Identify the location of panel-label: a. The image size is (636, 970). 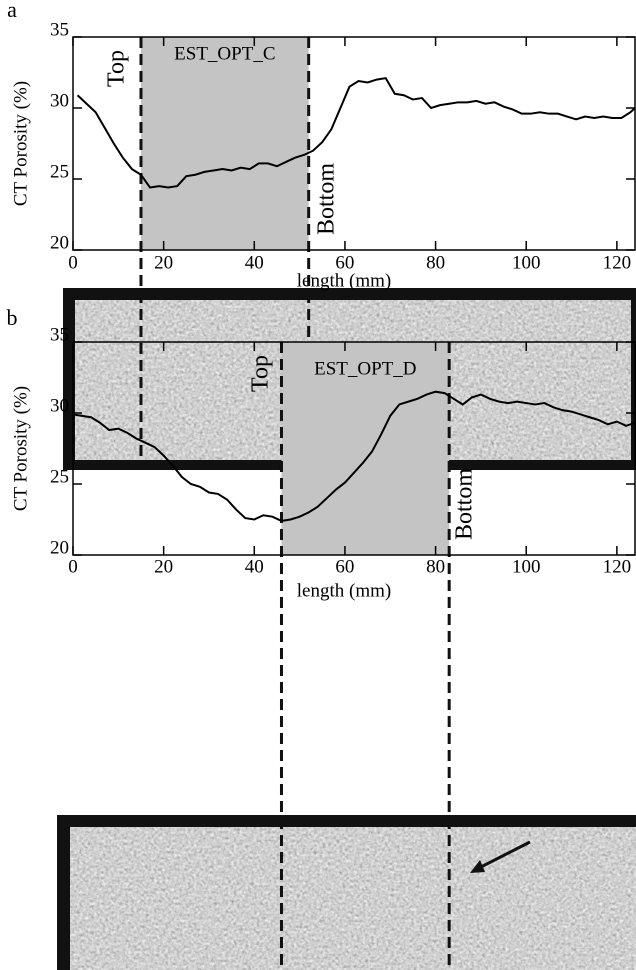
(12, 11).